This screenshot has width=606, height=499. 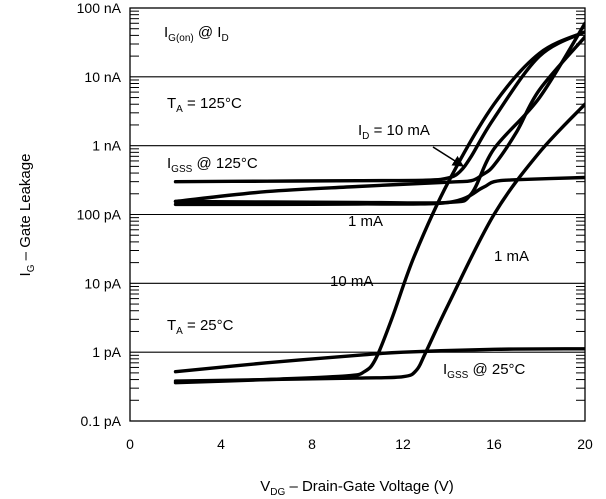 What do you see at coordinates (27, 215) in the screenshot?
I see `y-axis-label: IG – Gate Leakage` at bounding box center [27, 215].